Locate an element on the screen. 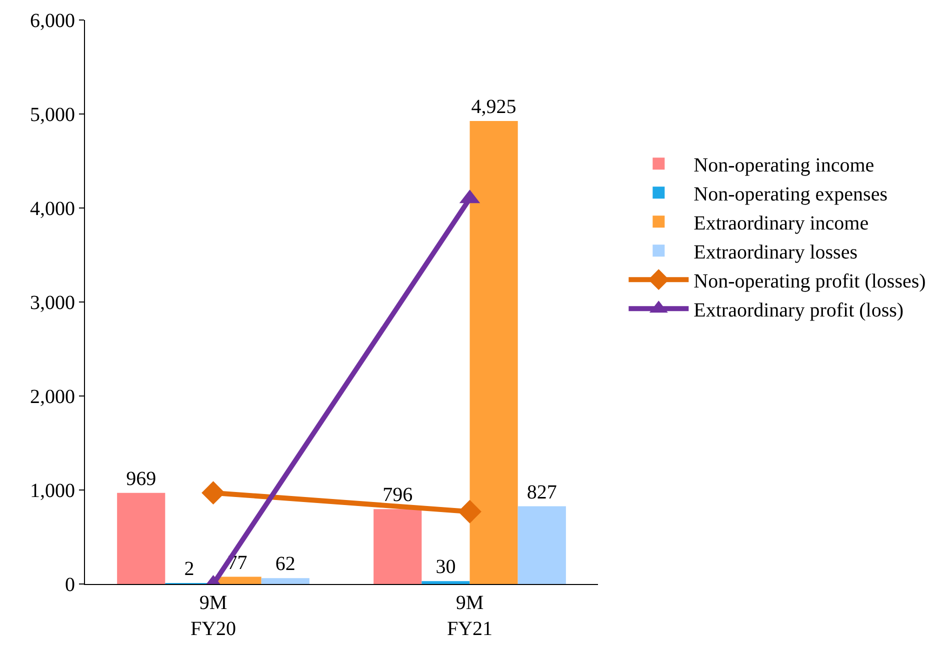  data-label: 827 is located at coordinates (541, 492).